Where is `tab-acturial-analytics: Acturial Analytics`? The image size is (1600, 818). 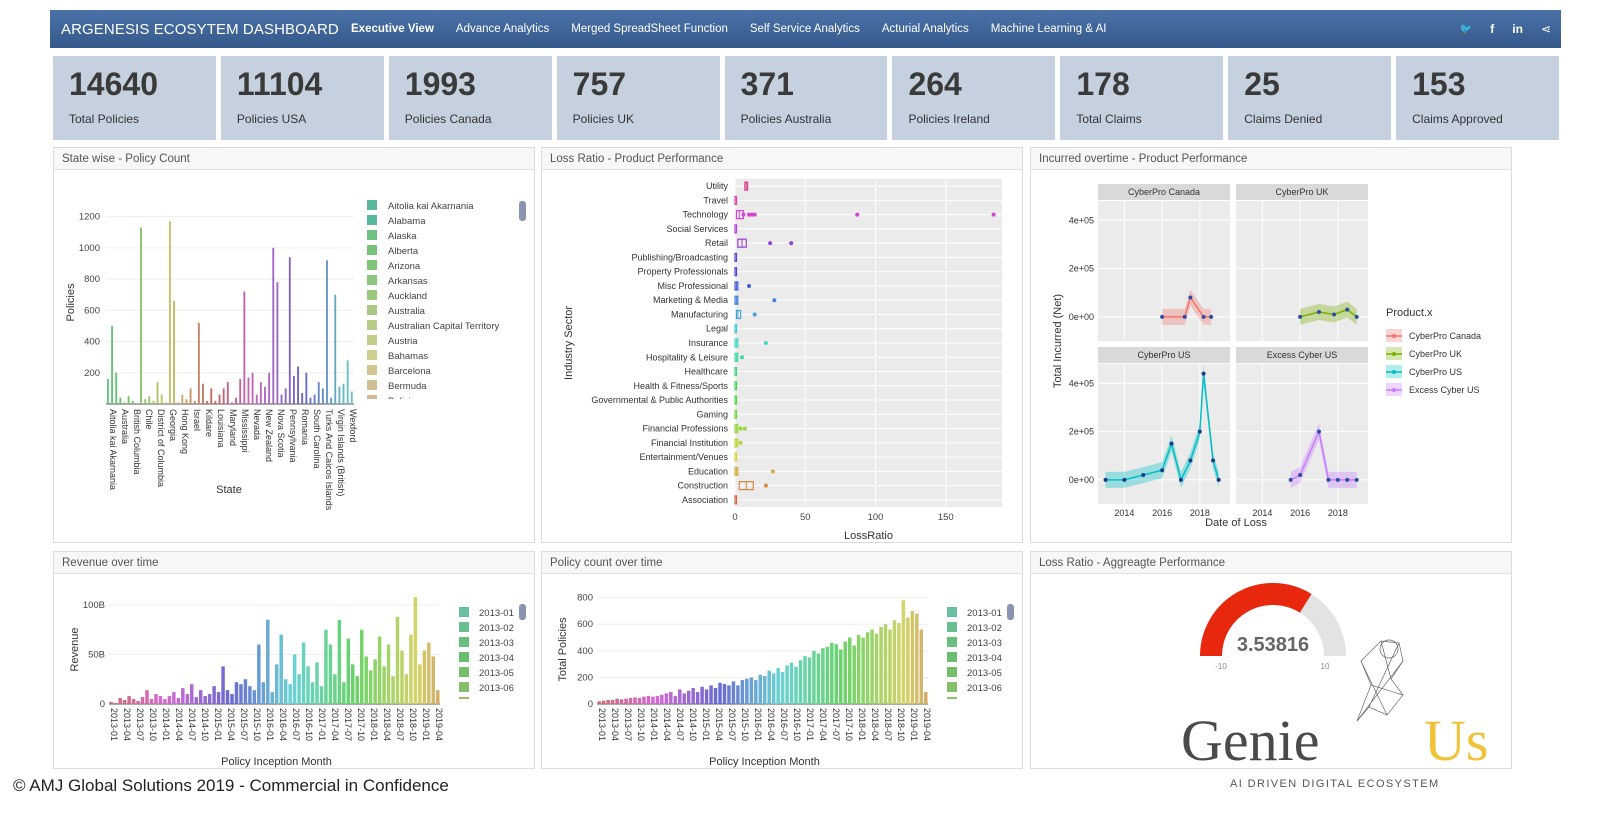 tab-acturial-analytics: Acturial Analytics is located at coordinates (925, 29).